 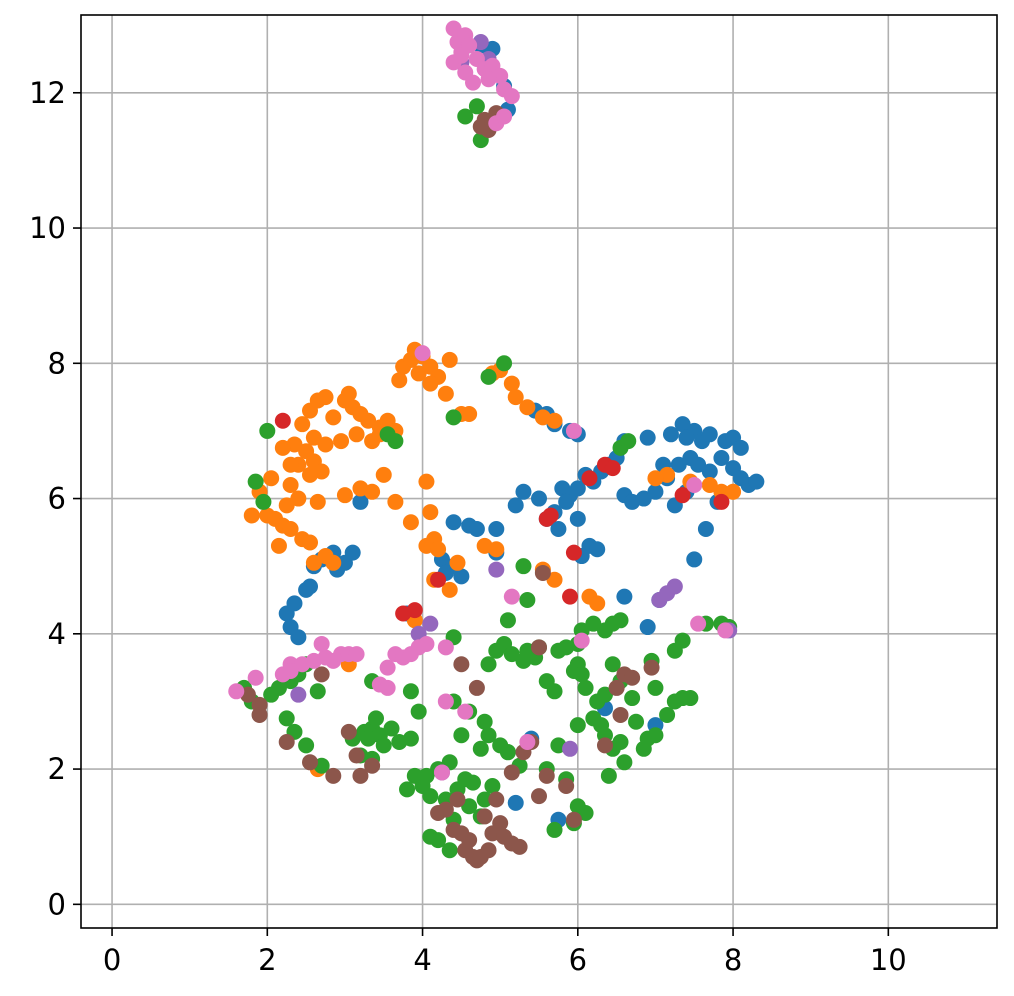 I want to click on x-tick-label: 2, so click(x=267, y=960).